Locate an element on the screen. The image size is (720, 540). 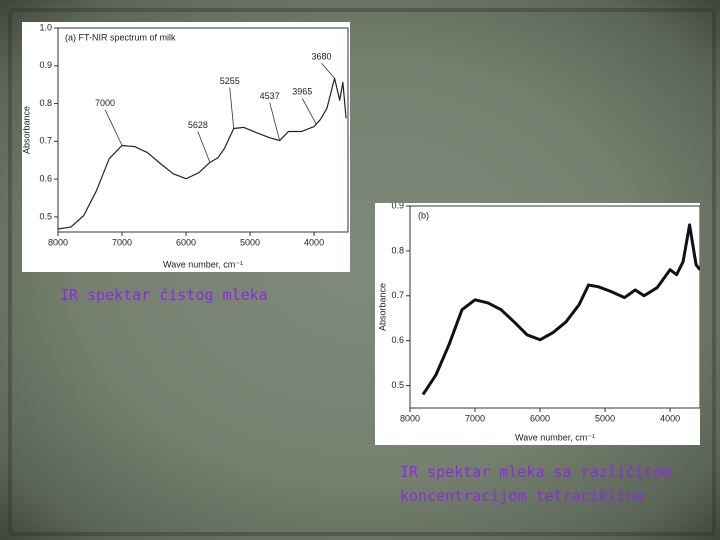
chart-title: (a) FT-NIR spectrum of milk is located at coordinates (120, 37).